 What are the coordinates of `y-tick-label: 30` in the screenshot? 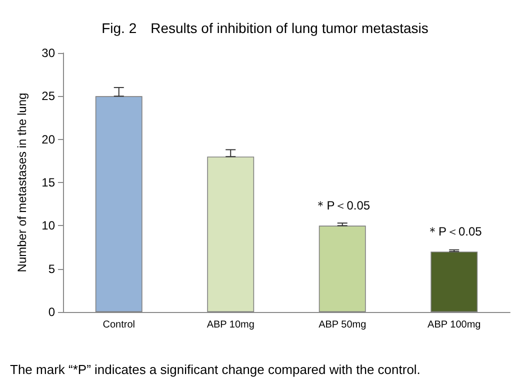 It's located at (49, 53).